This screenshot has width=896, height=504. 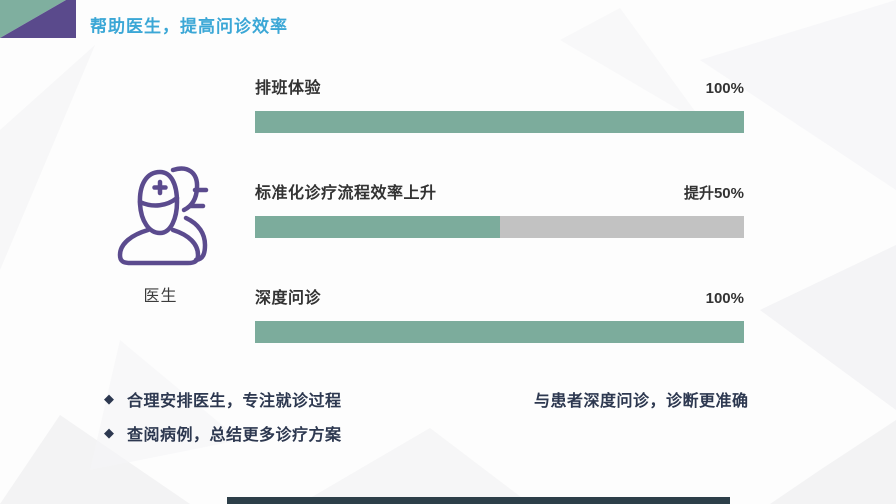 I want to click on doctor-icon, so click(x=162, y=216).